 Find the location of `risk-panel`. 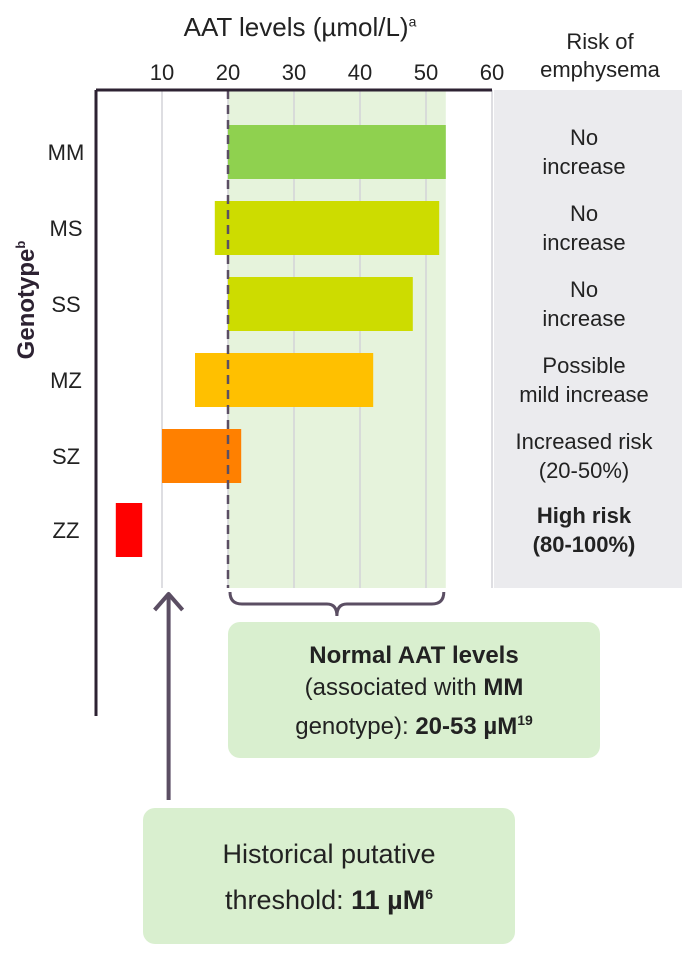

risk-panel is located at coordinates (588, 339).